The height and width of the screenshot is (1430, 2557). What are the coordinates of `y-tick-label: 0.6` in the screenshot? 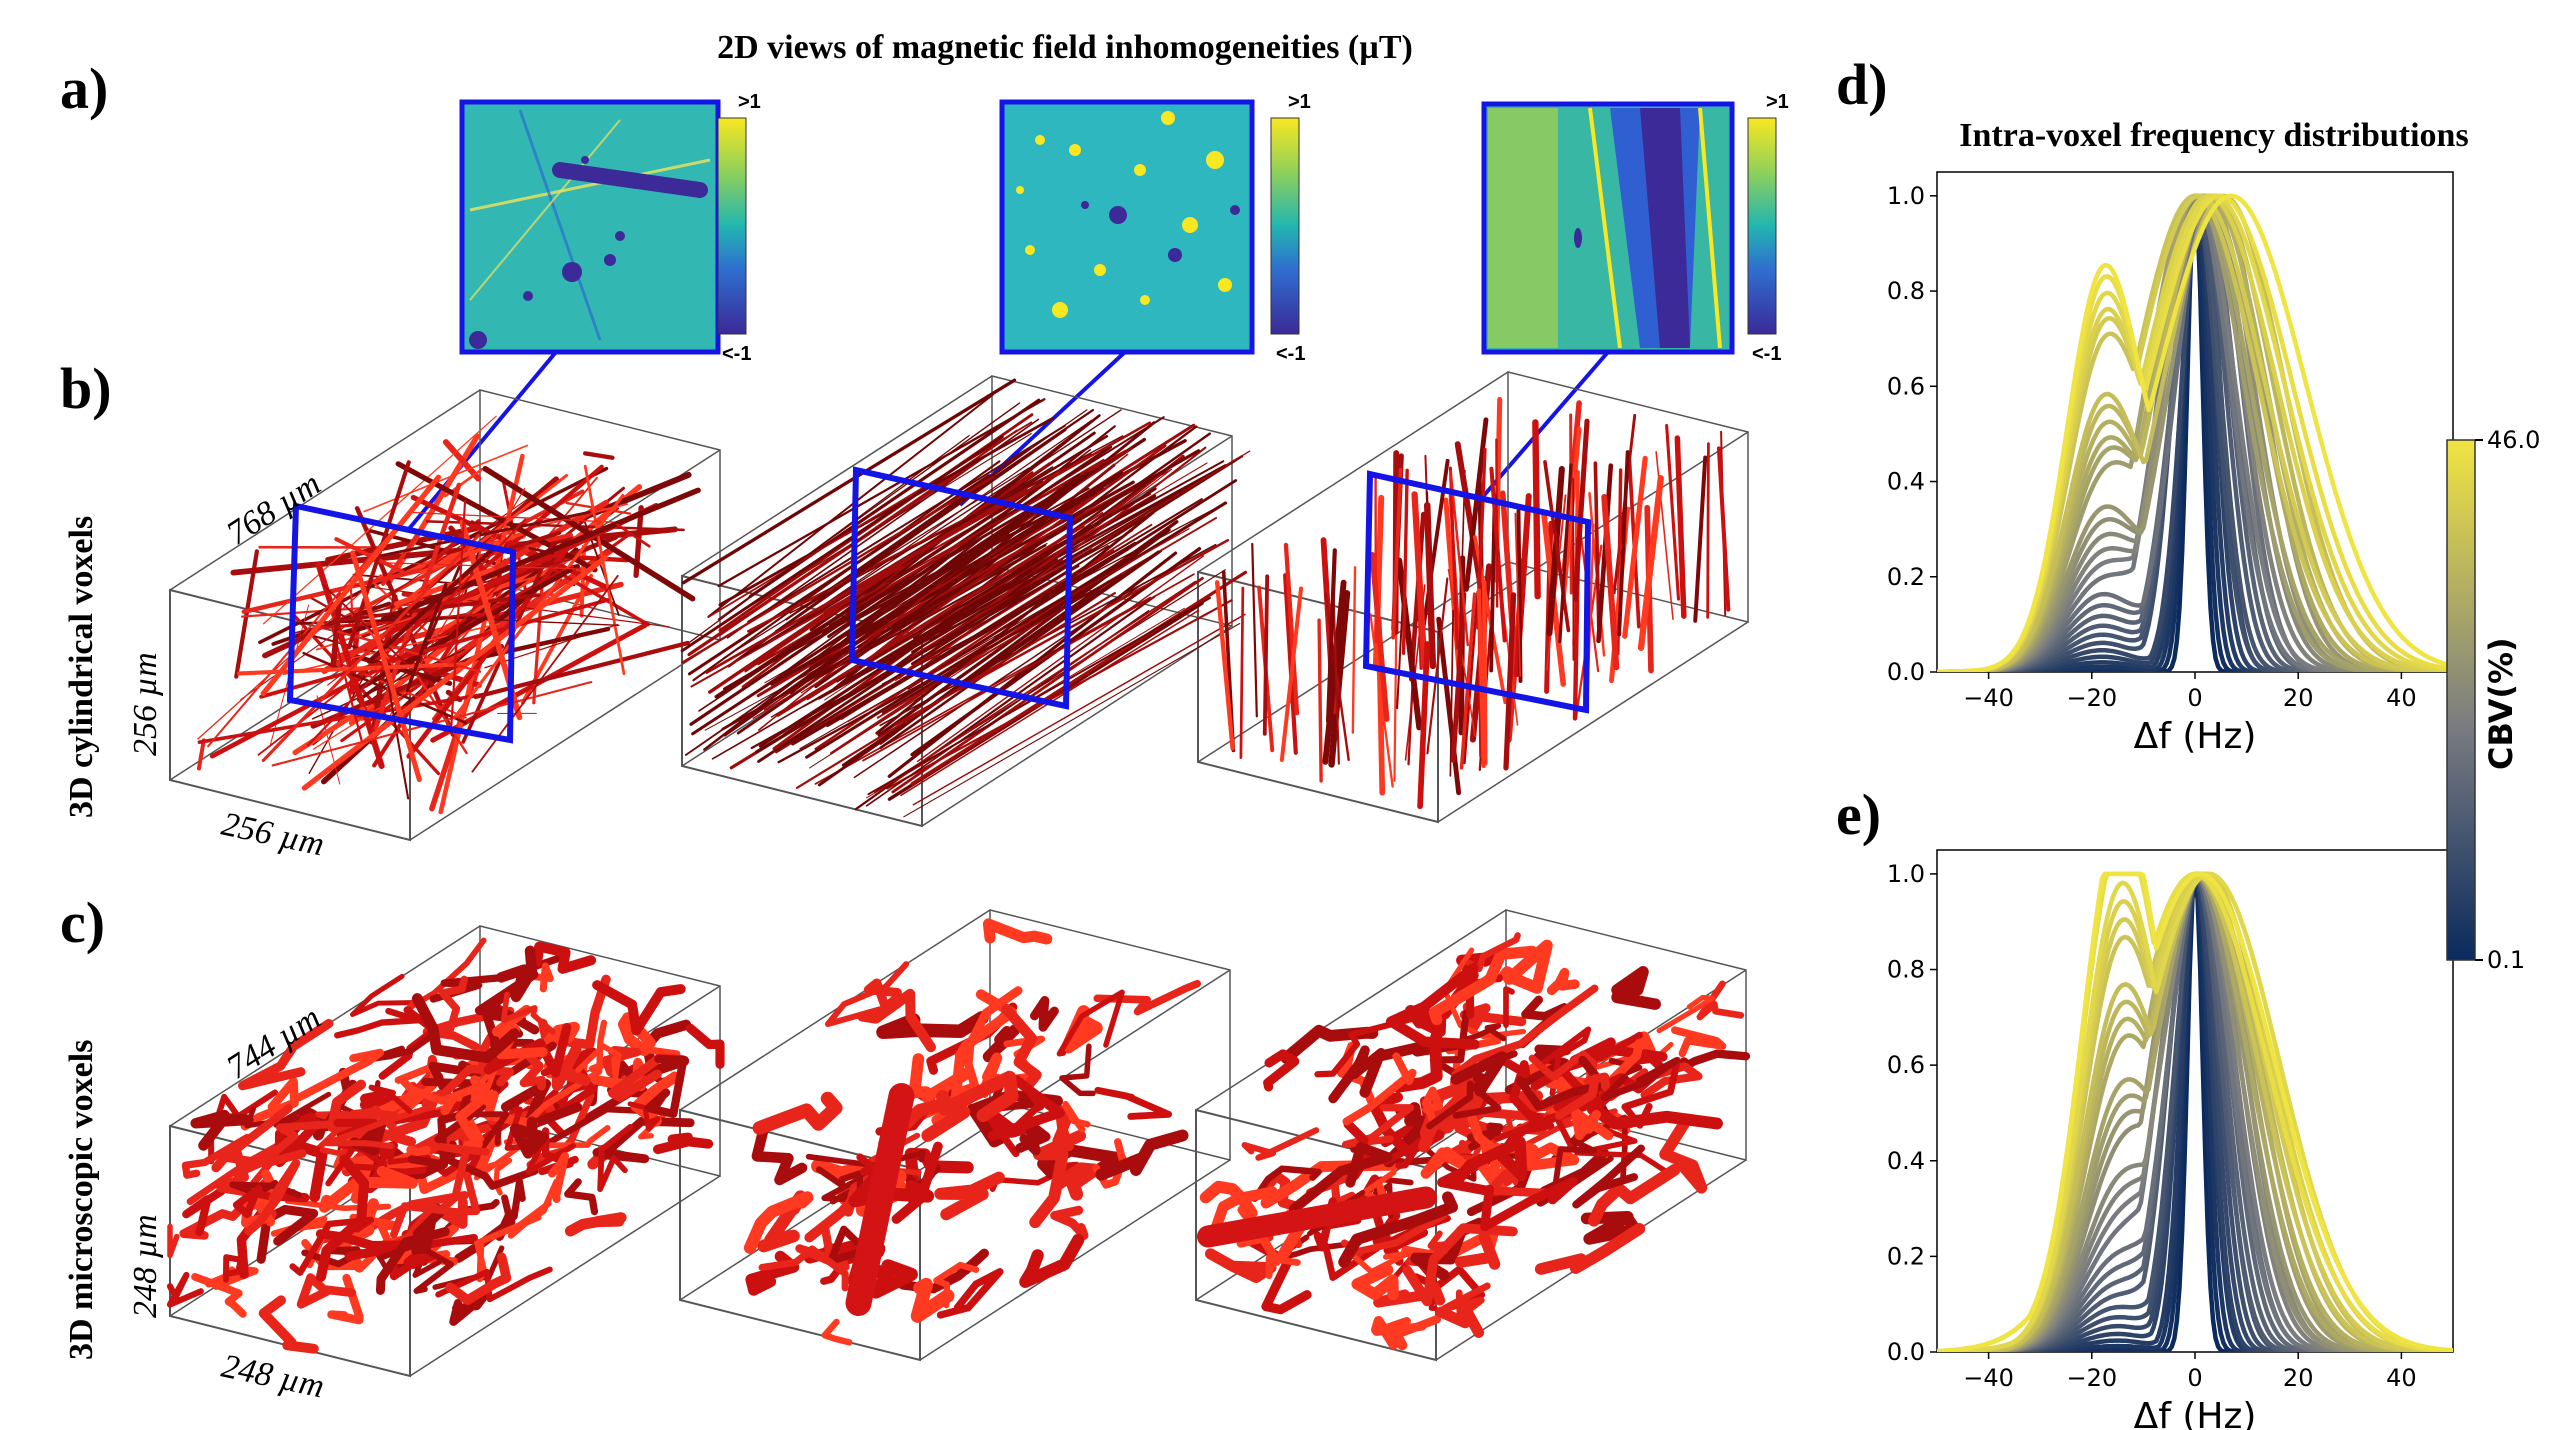 It's located at (1906, 386).